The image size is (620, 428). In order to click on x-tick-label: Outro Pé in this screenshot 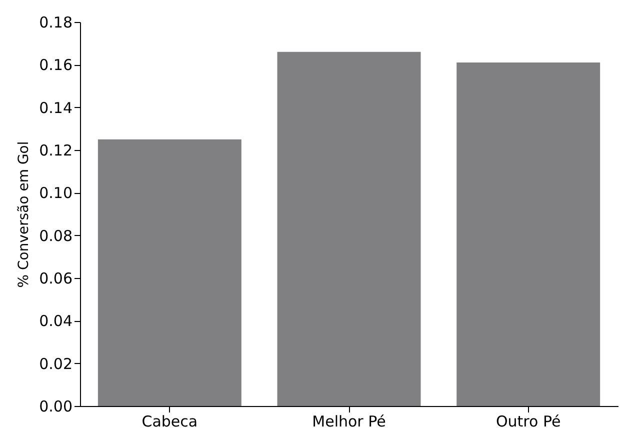, I will do `click(528, 420)`.